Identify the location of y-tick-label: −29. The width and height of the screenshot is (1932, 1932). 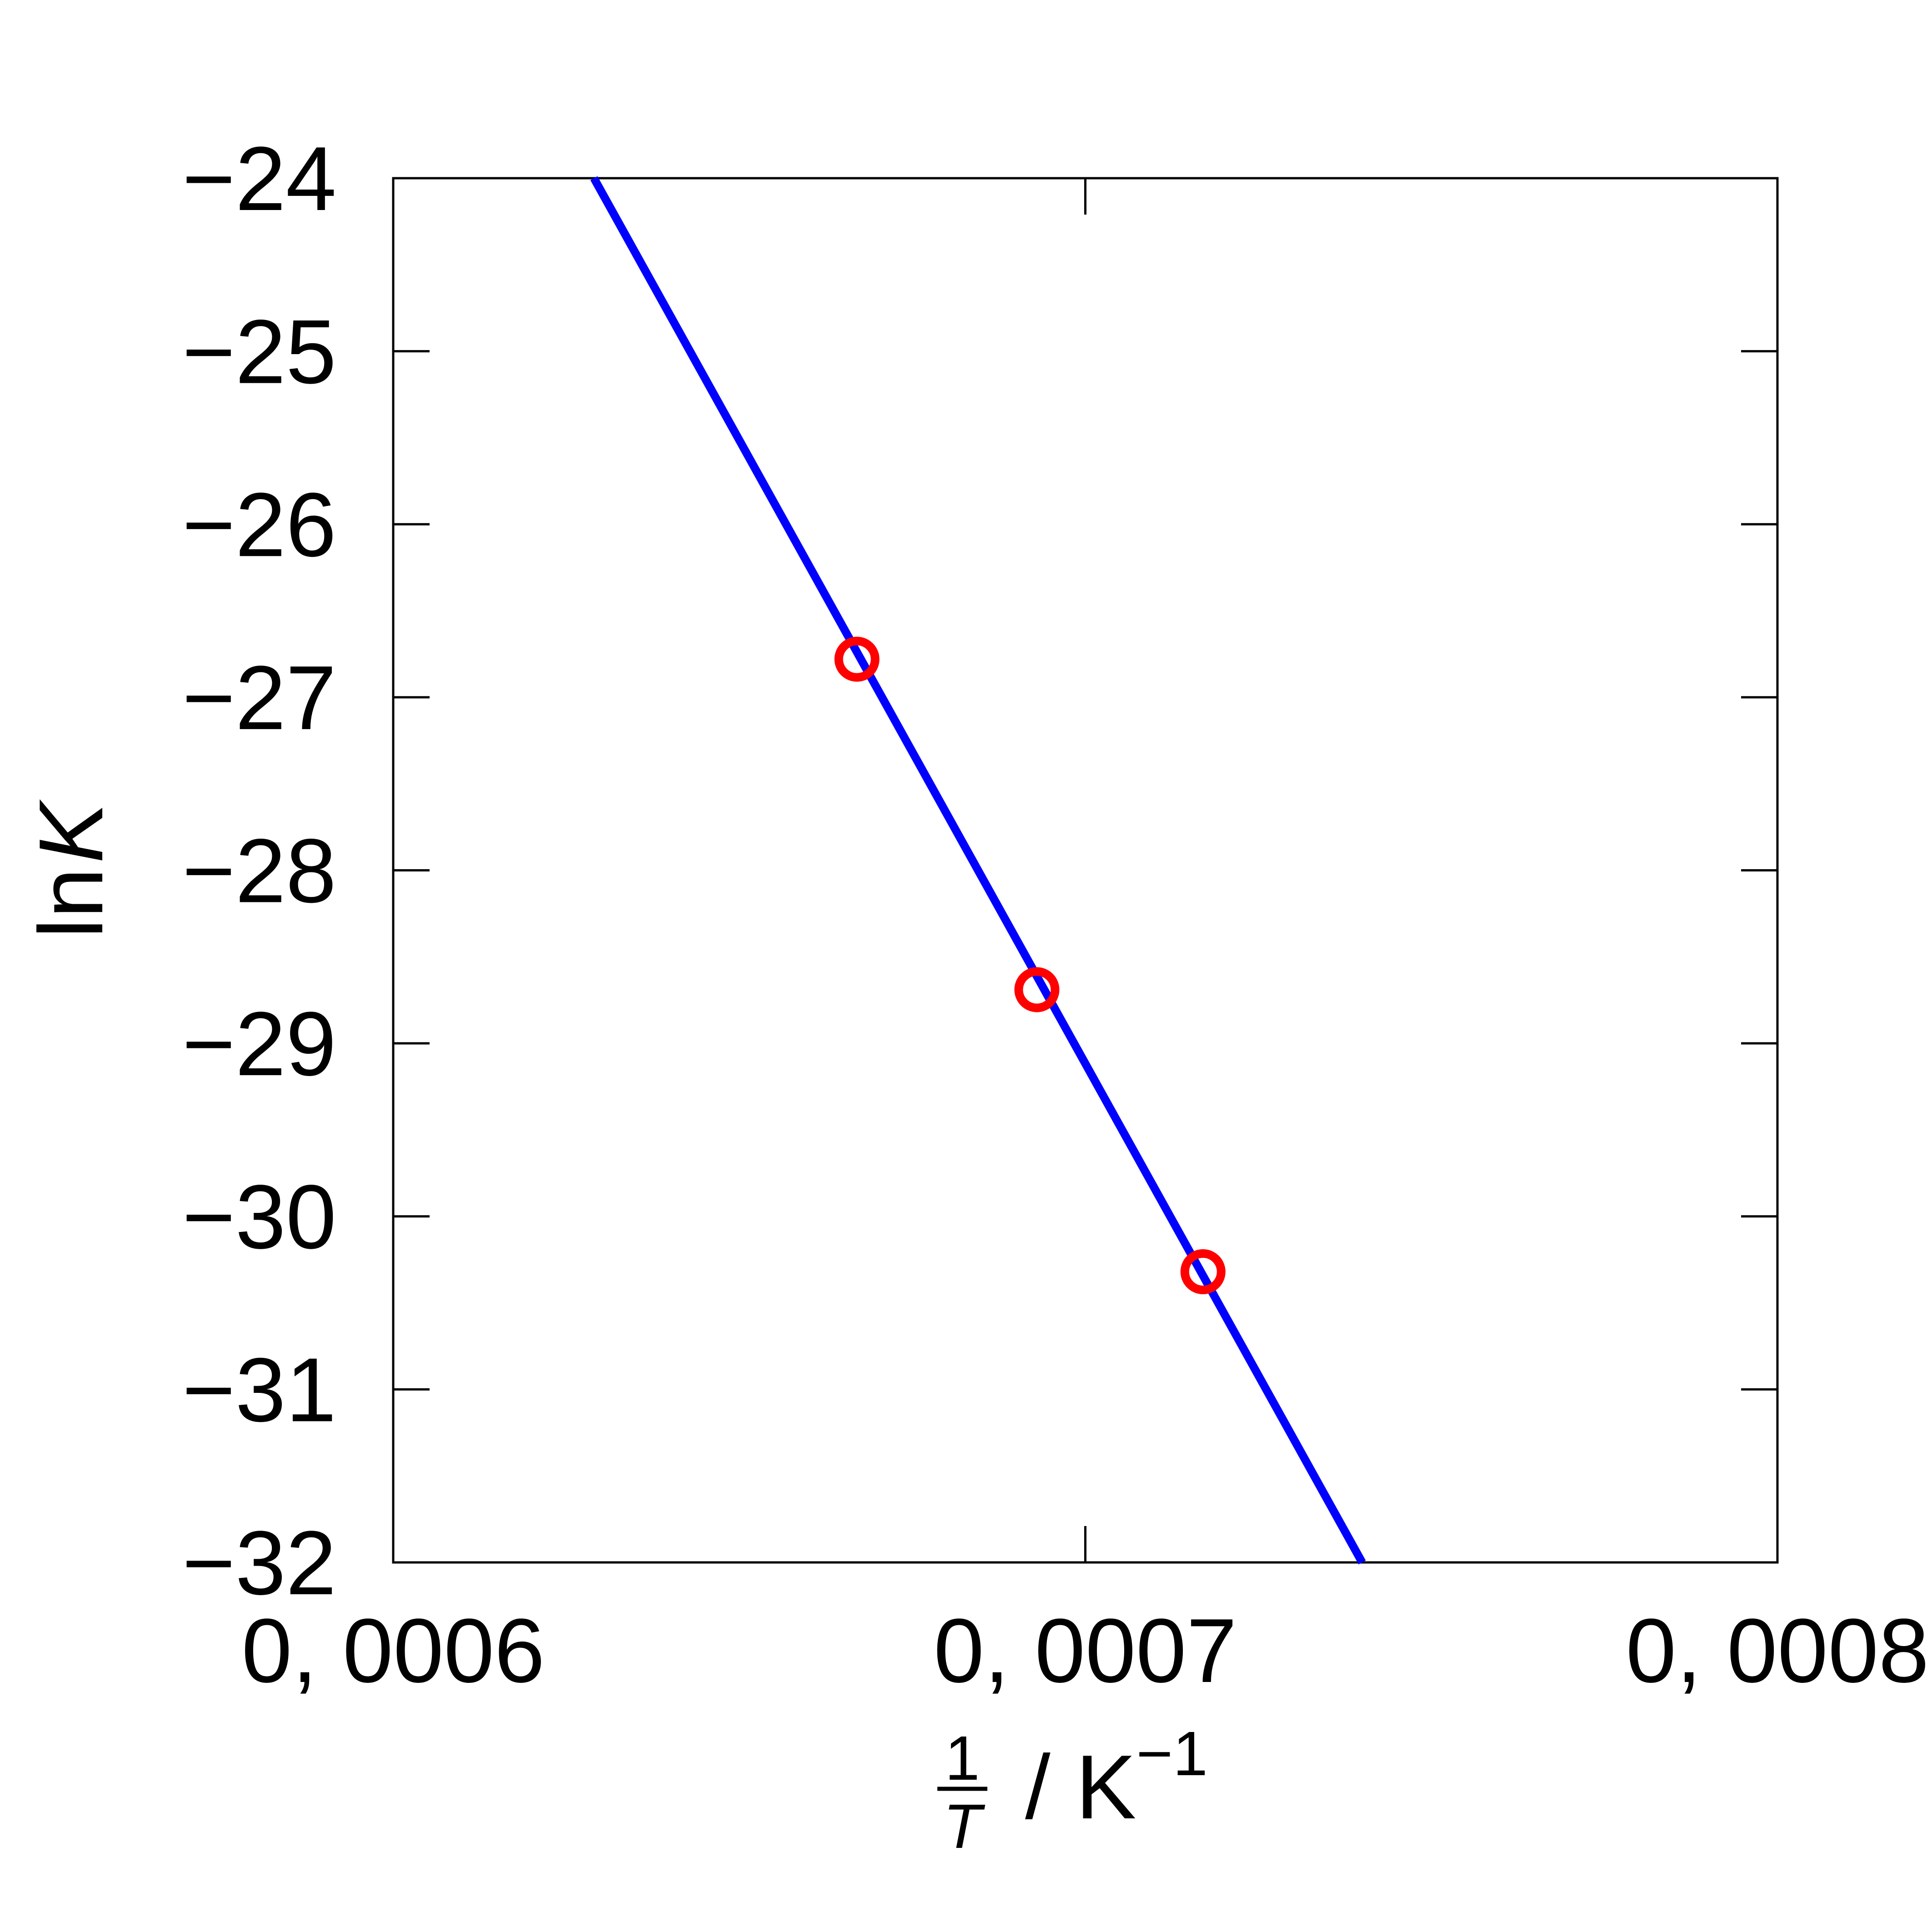
(259, 1044).